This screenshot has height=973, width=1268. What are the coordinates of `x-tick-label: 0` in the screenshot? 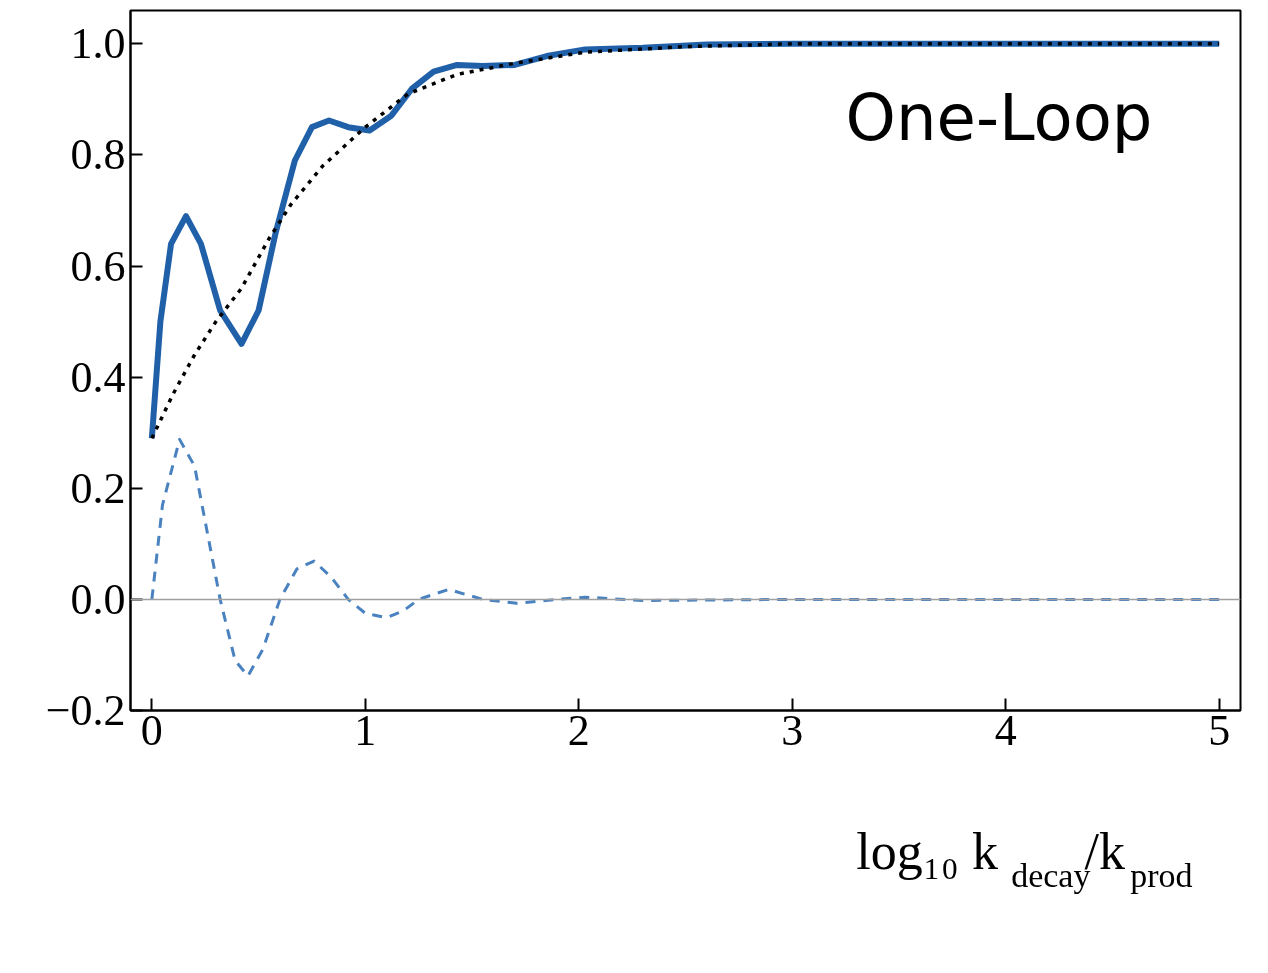 It's located at (151, 730).